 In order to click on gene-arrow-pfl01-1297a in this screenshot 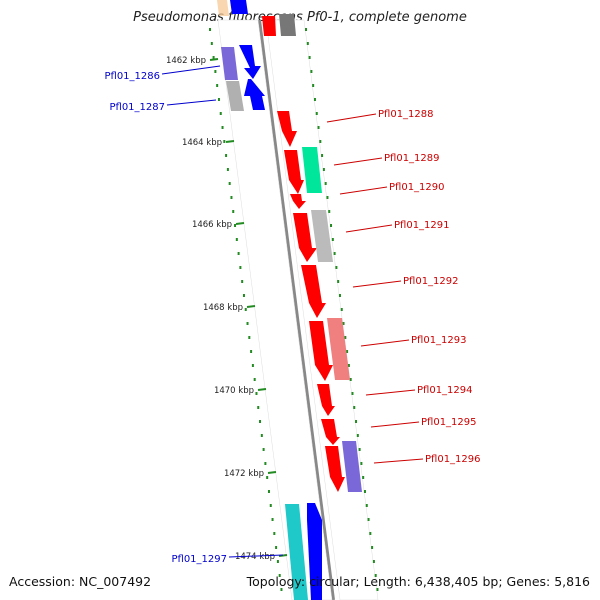, I will do `click(296, 552)`.